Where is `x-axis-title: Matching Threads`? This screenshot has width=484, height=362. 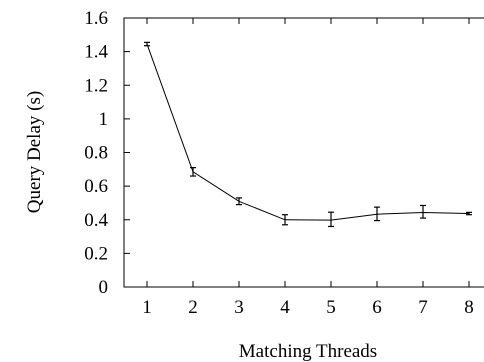 x-axis-title: Matching Threads is located at coordinates (308, 351).